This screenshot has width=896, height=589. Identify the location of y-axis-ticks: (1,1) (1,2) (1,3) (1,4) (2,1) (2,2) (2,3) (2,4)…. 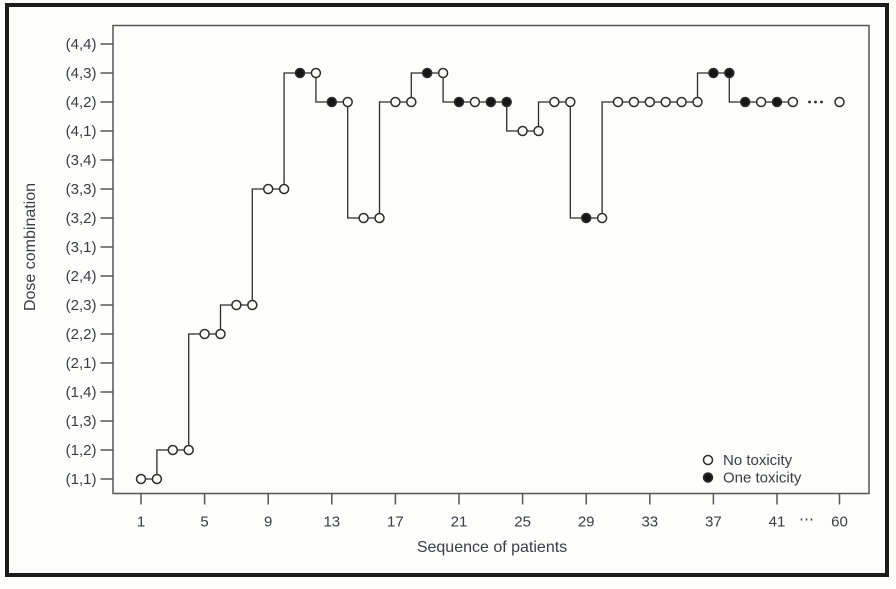
(89, 262).